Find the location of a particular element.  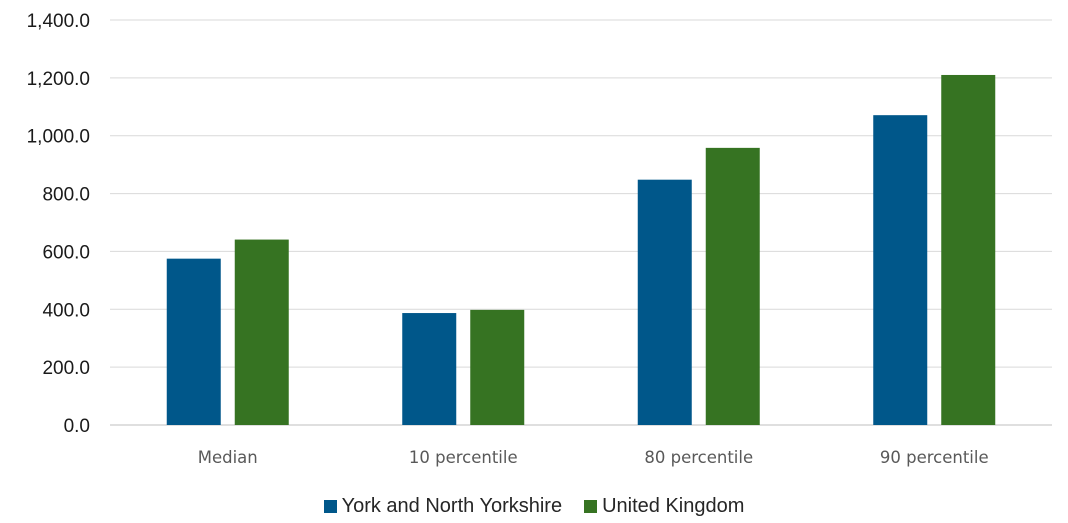

y-tick-label: 600.0 is located at coordinates (66, 252).